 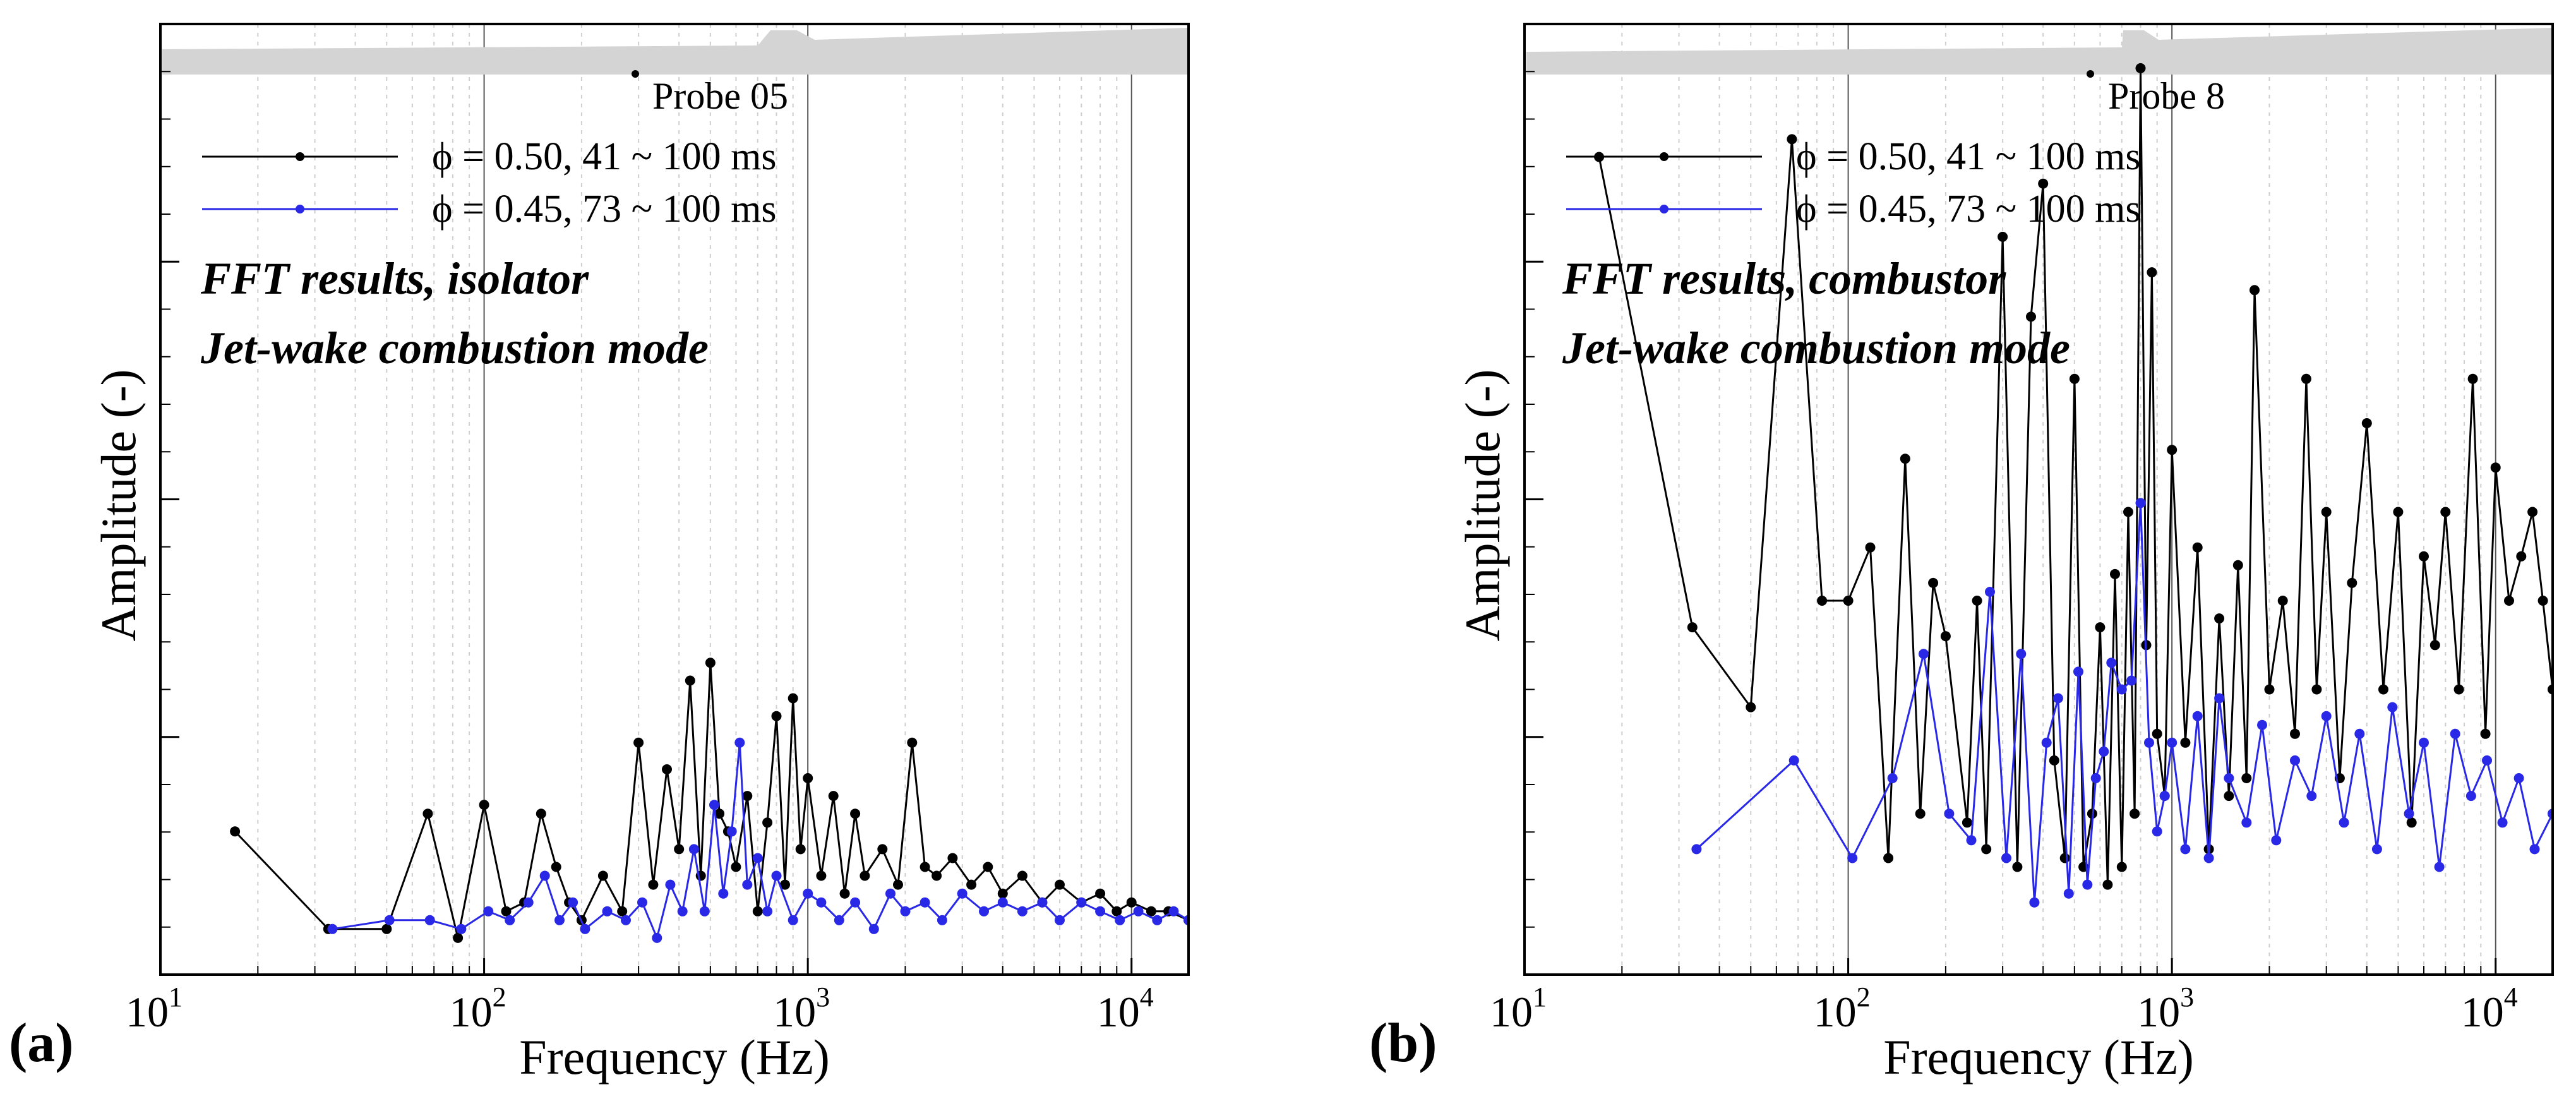 What do you see at coordinates (1968, 209) in the screenshot?
I see `legend-label-series-2: ϕ = 0.45, 73 ~ 100 ms` at bounding box center [1968, 209].